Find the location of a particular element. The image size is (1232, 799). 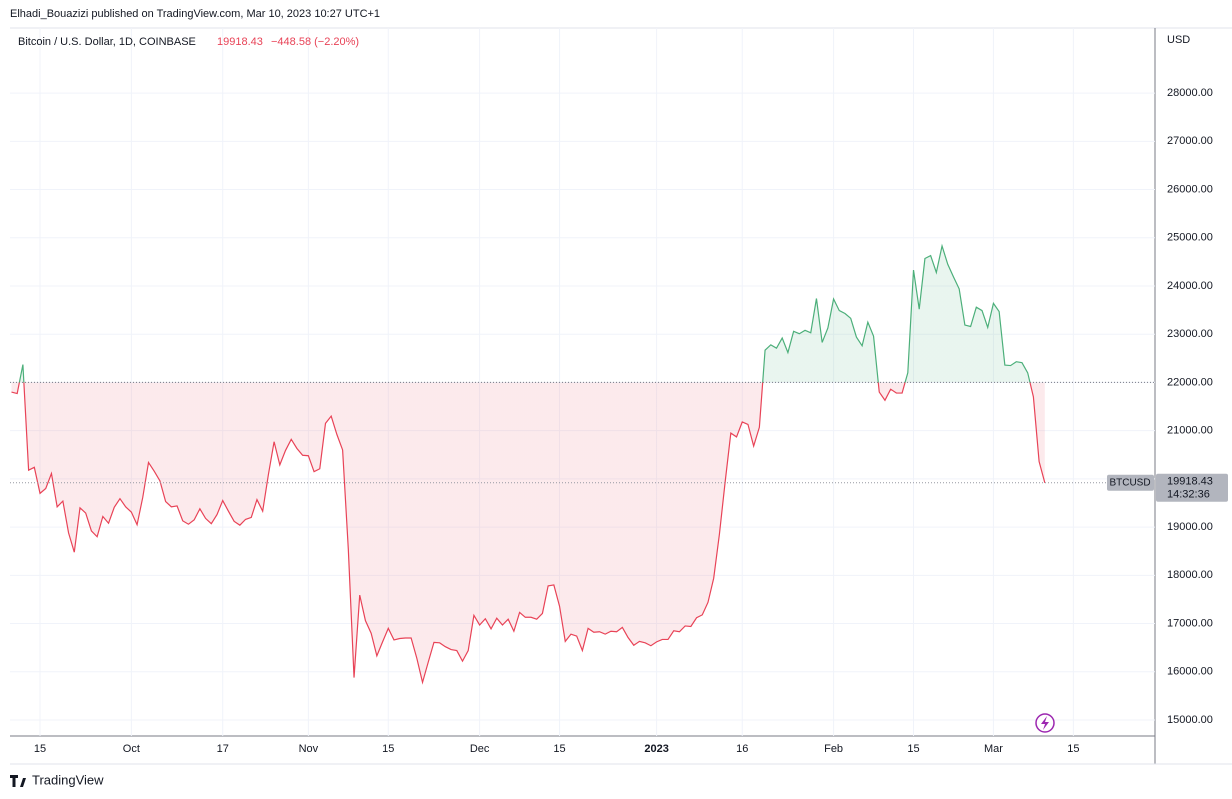

y-tick-label: 24000.00 is located at coordinates (1190, 286).